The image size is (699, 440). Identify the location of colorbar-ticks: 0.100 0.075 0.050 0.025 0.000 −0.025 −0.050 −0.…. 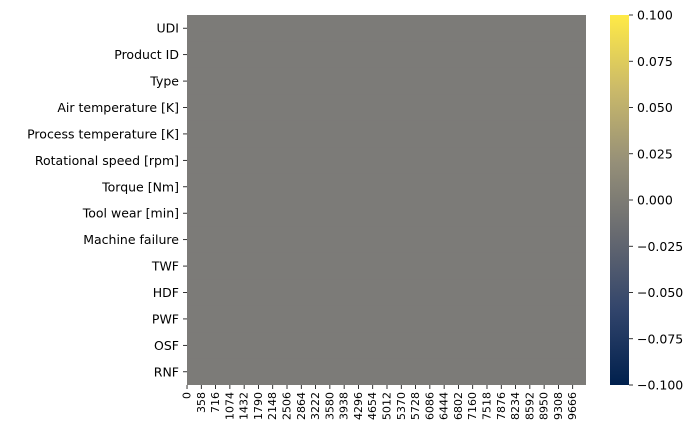
(656, 200).